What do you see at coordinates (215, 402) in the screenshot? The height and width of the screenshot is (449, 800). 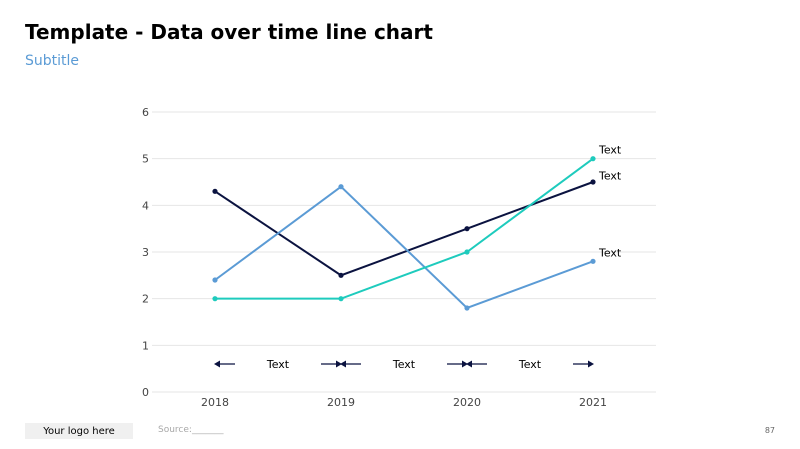 I see `x-tick-label: 2018` at bounding box center [215, 402].